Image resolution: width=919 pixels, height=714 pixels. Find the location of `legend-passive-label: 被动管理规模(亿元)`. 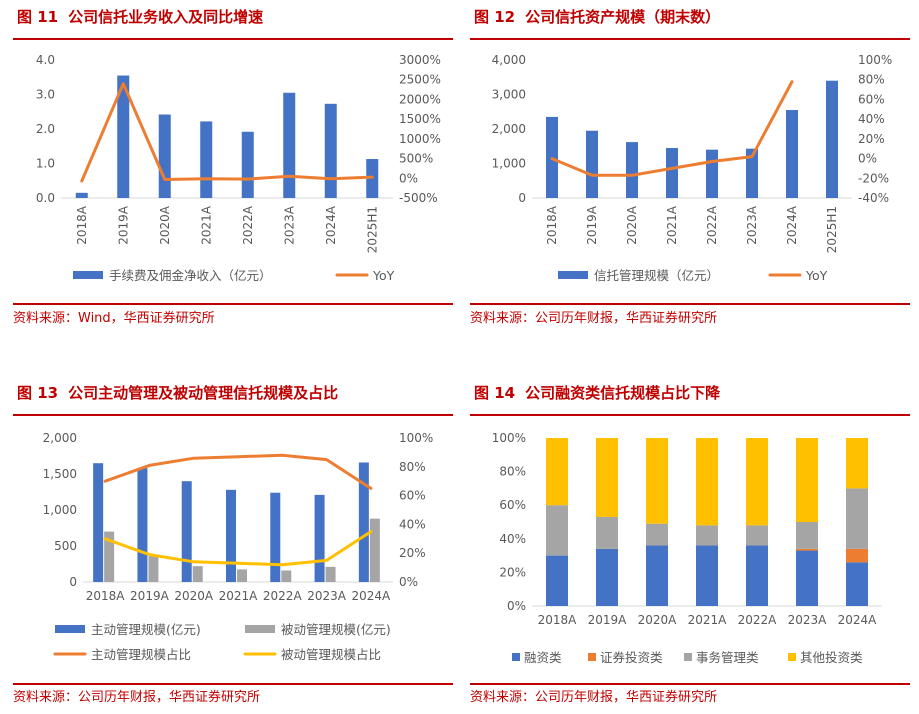

legend-passive-label: 被动管理规模(亿元) is located at coordinates (336, 629).